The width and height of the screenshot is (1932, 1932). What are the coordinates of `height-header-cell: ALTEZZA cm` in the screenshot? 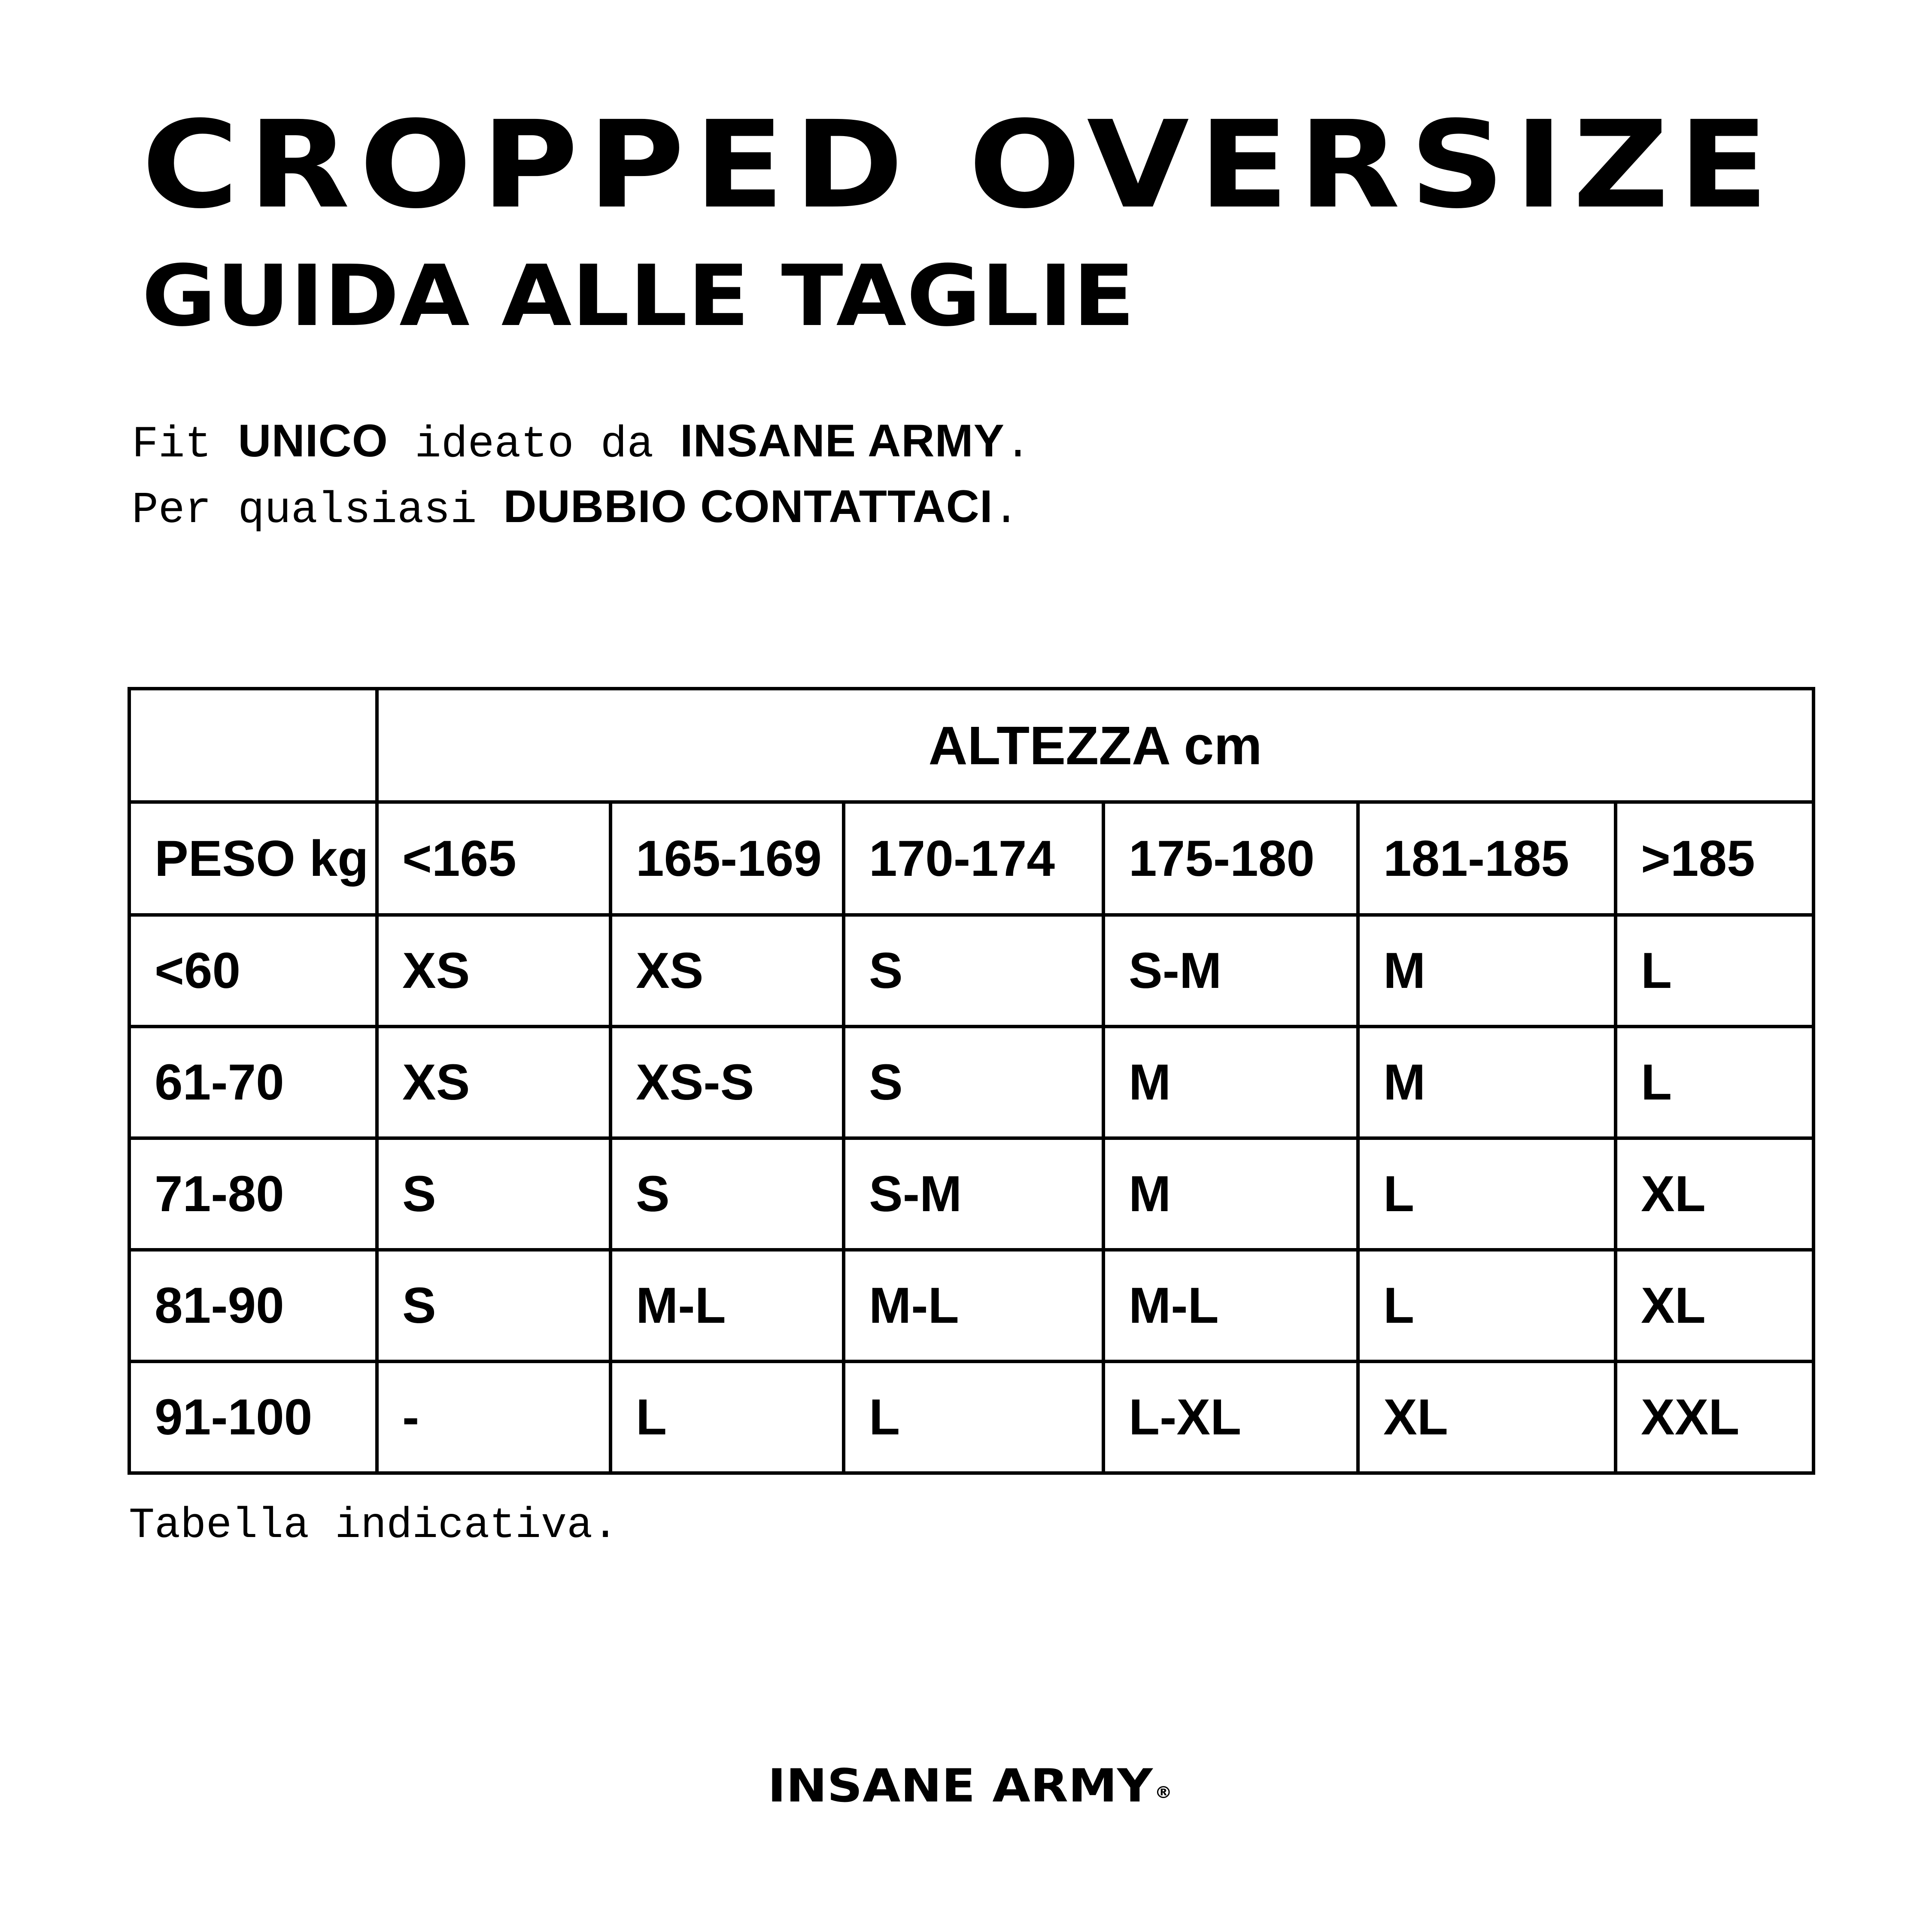 It's located at (1096, 746).